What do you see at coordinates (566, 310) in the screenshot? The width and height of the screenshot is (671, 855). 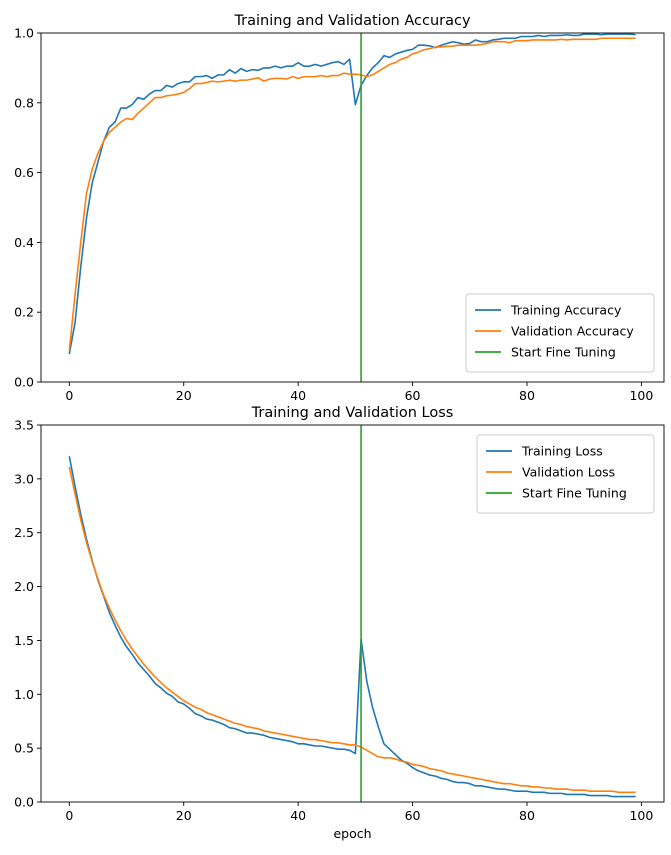 I see `legend-label: Training Accuracy` at bounding box center [566, 310].